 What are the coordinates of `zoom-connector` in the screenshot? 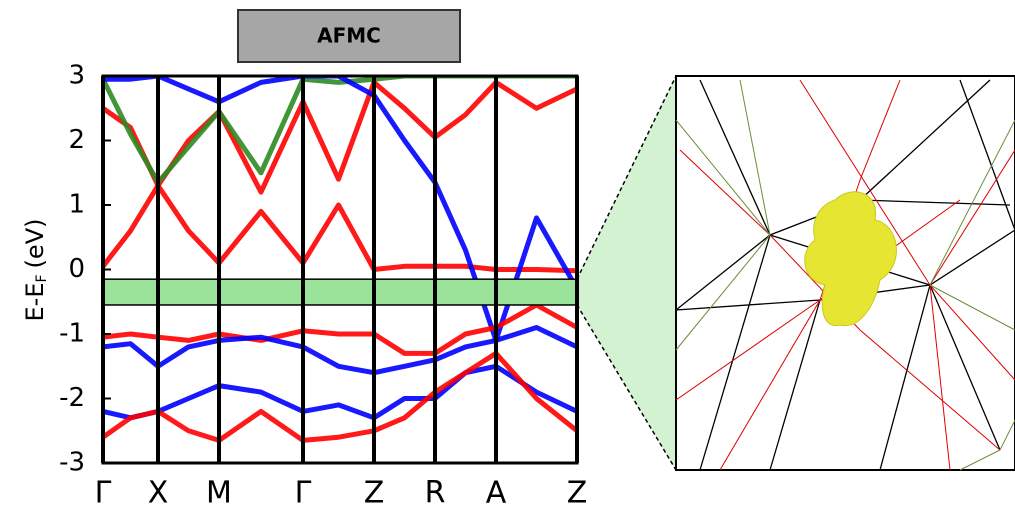 It's located at (626, 273).